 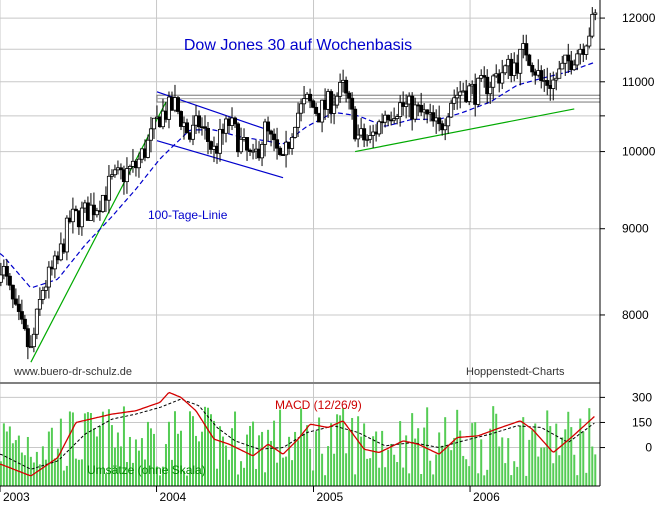 What do you see at coordinates (648, 448) in the screenshot?
I see `macd-y-tick-label: 0` at bounding box center [648, 448].